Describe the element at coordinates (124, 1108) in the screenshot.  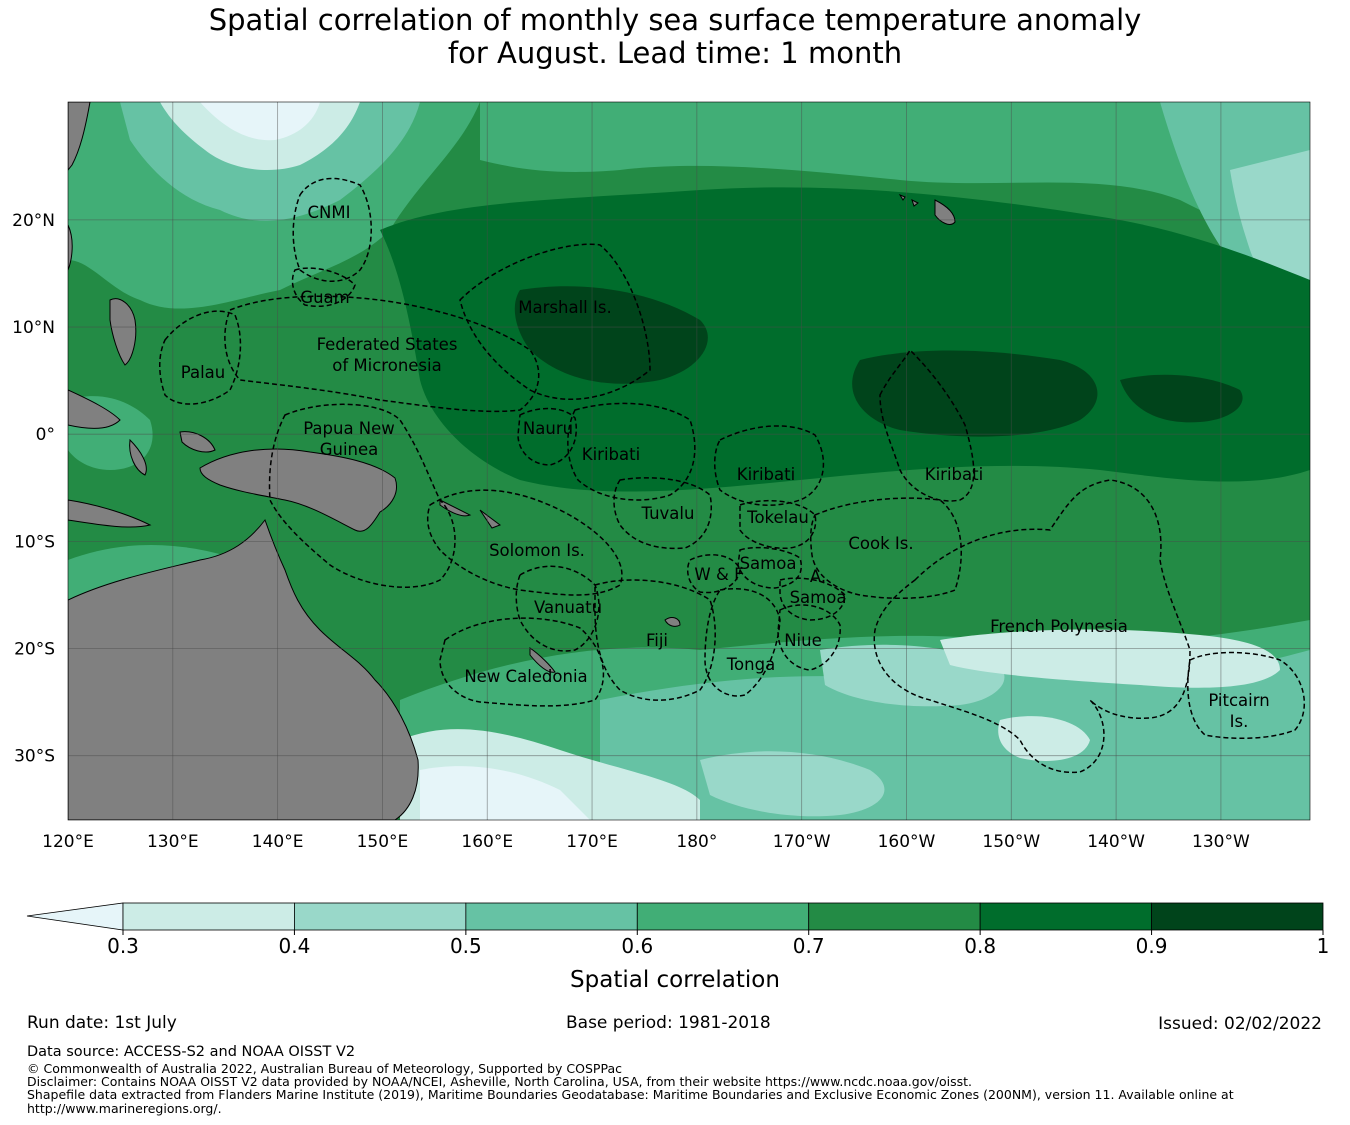
I see `shapefile-url: http://www.marineregions.org/.` at that location.